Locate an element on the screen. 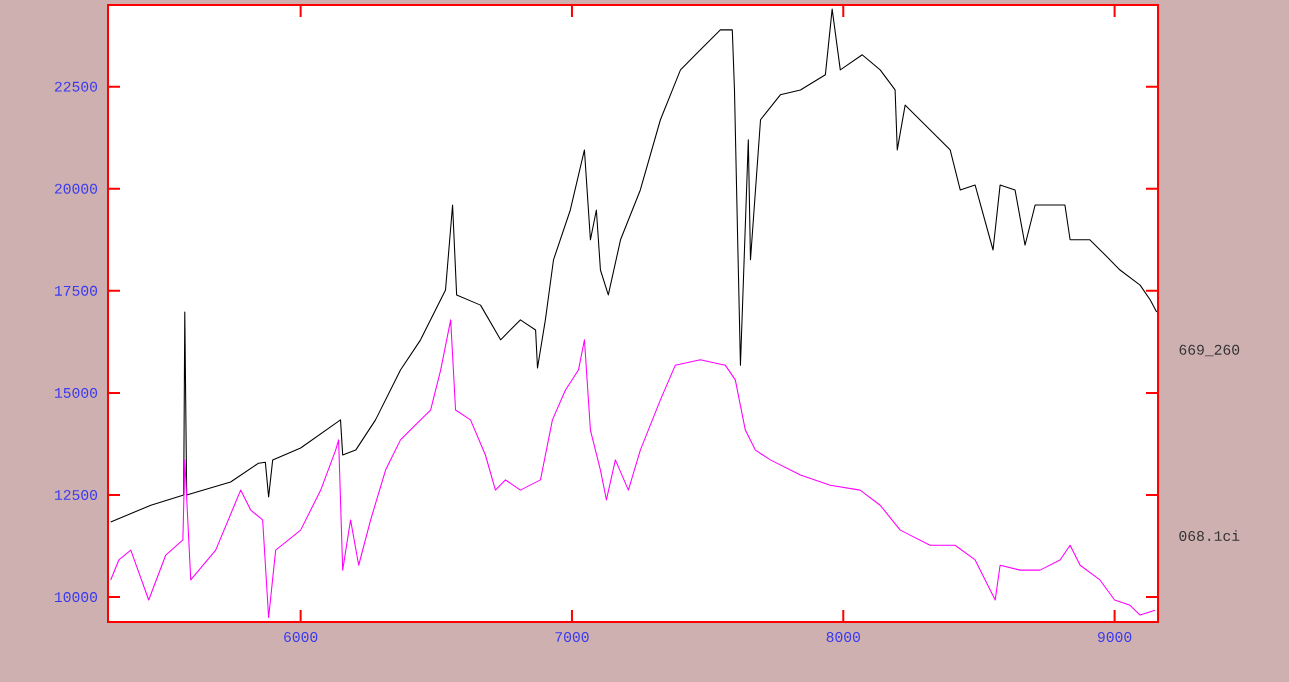 The width and height of the screenshot is (1289, 682). y-tick-label: 10000 is located at coordinates (76, 597).